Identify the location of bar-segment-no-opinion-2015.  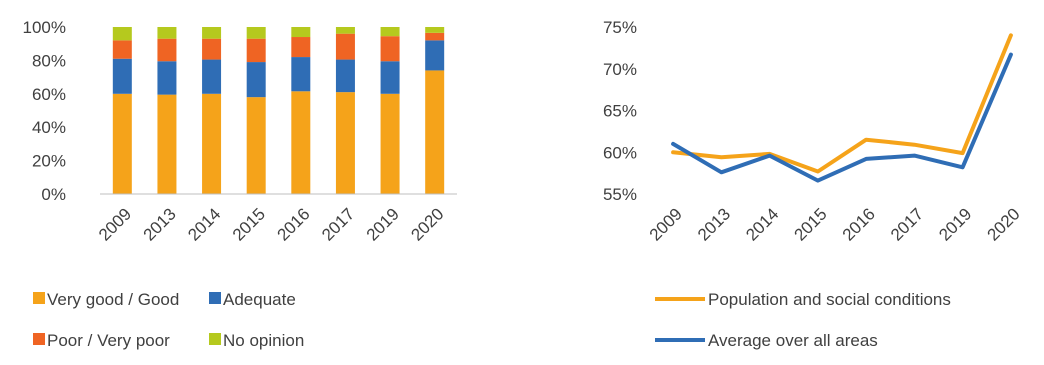
(256, 33).